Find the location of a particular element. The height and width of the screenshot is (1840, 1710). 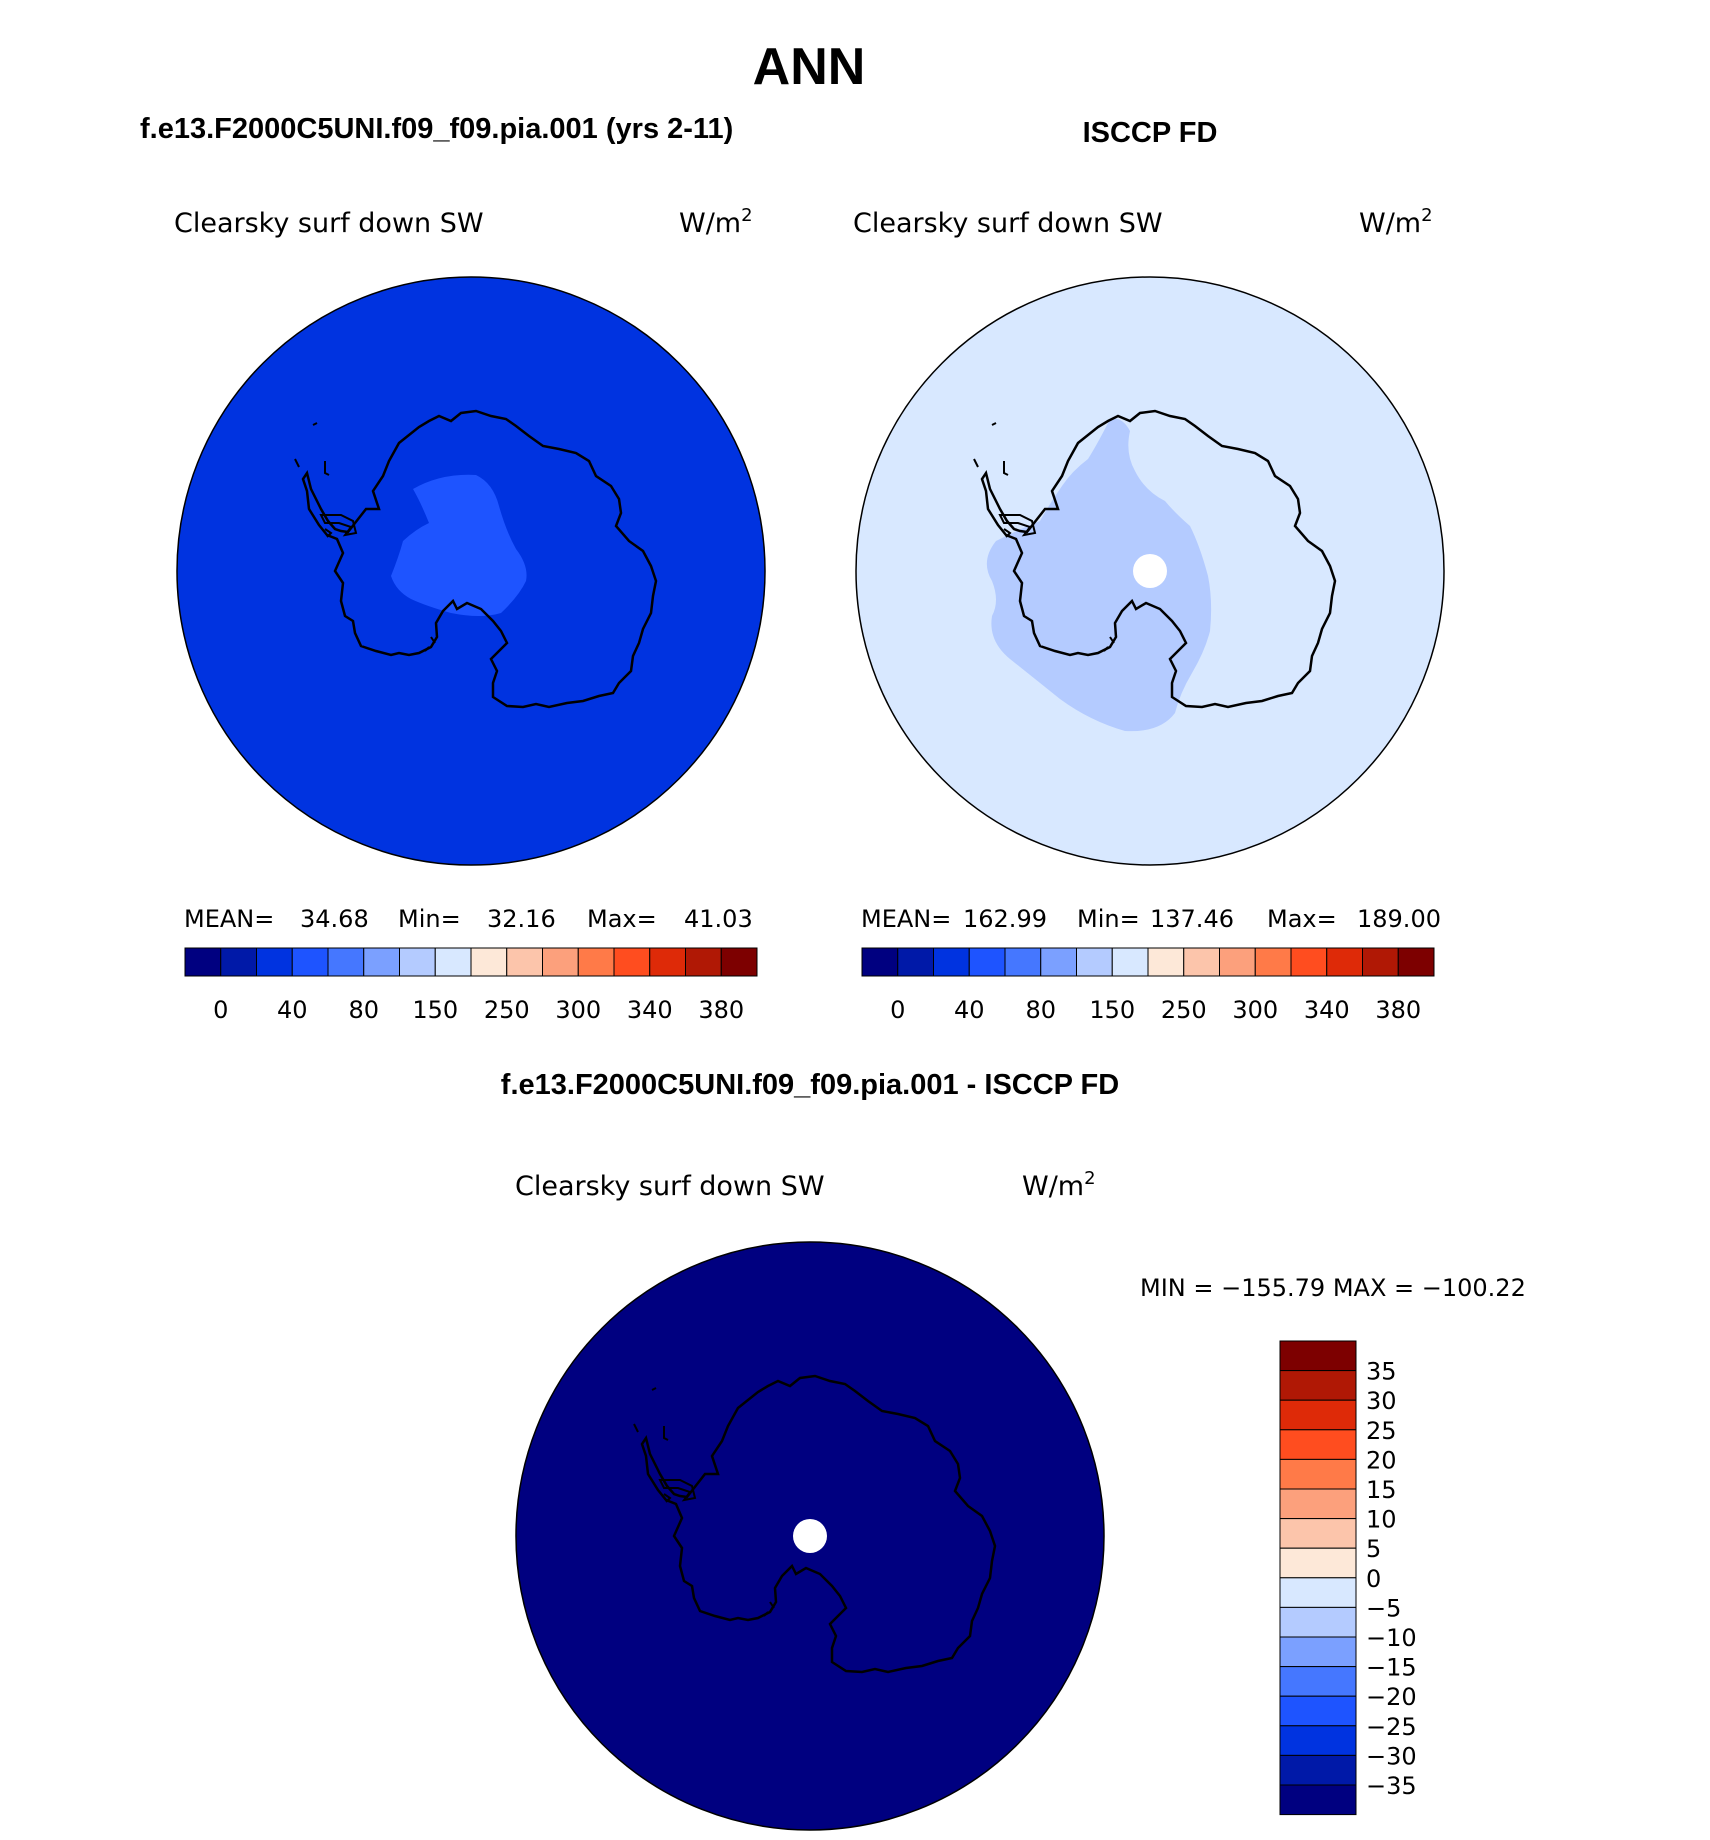

model-map is located at coordinates (471, 571).